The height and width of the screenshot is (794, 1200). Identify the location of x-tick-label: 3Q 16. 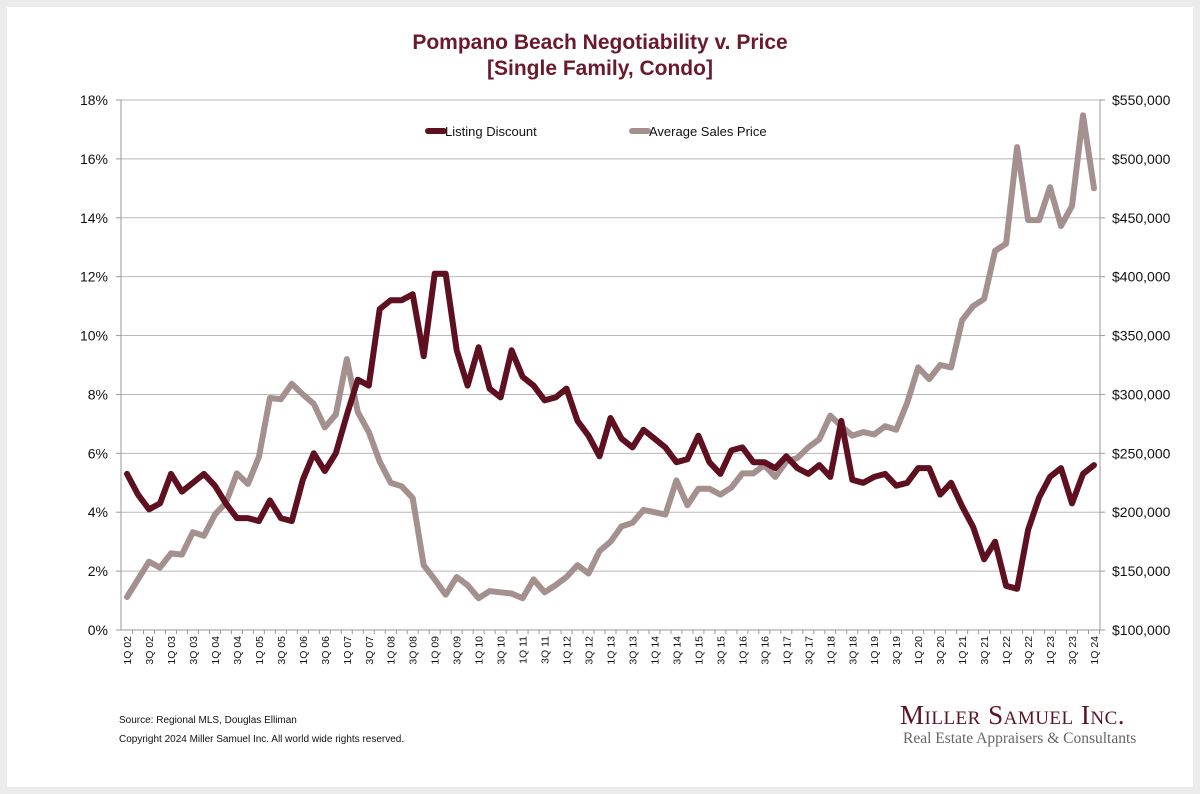
(765, 650).